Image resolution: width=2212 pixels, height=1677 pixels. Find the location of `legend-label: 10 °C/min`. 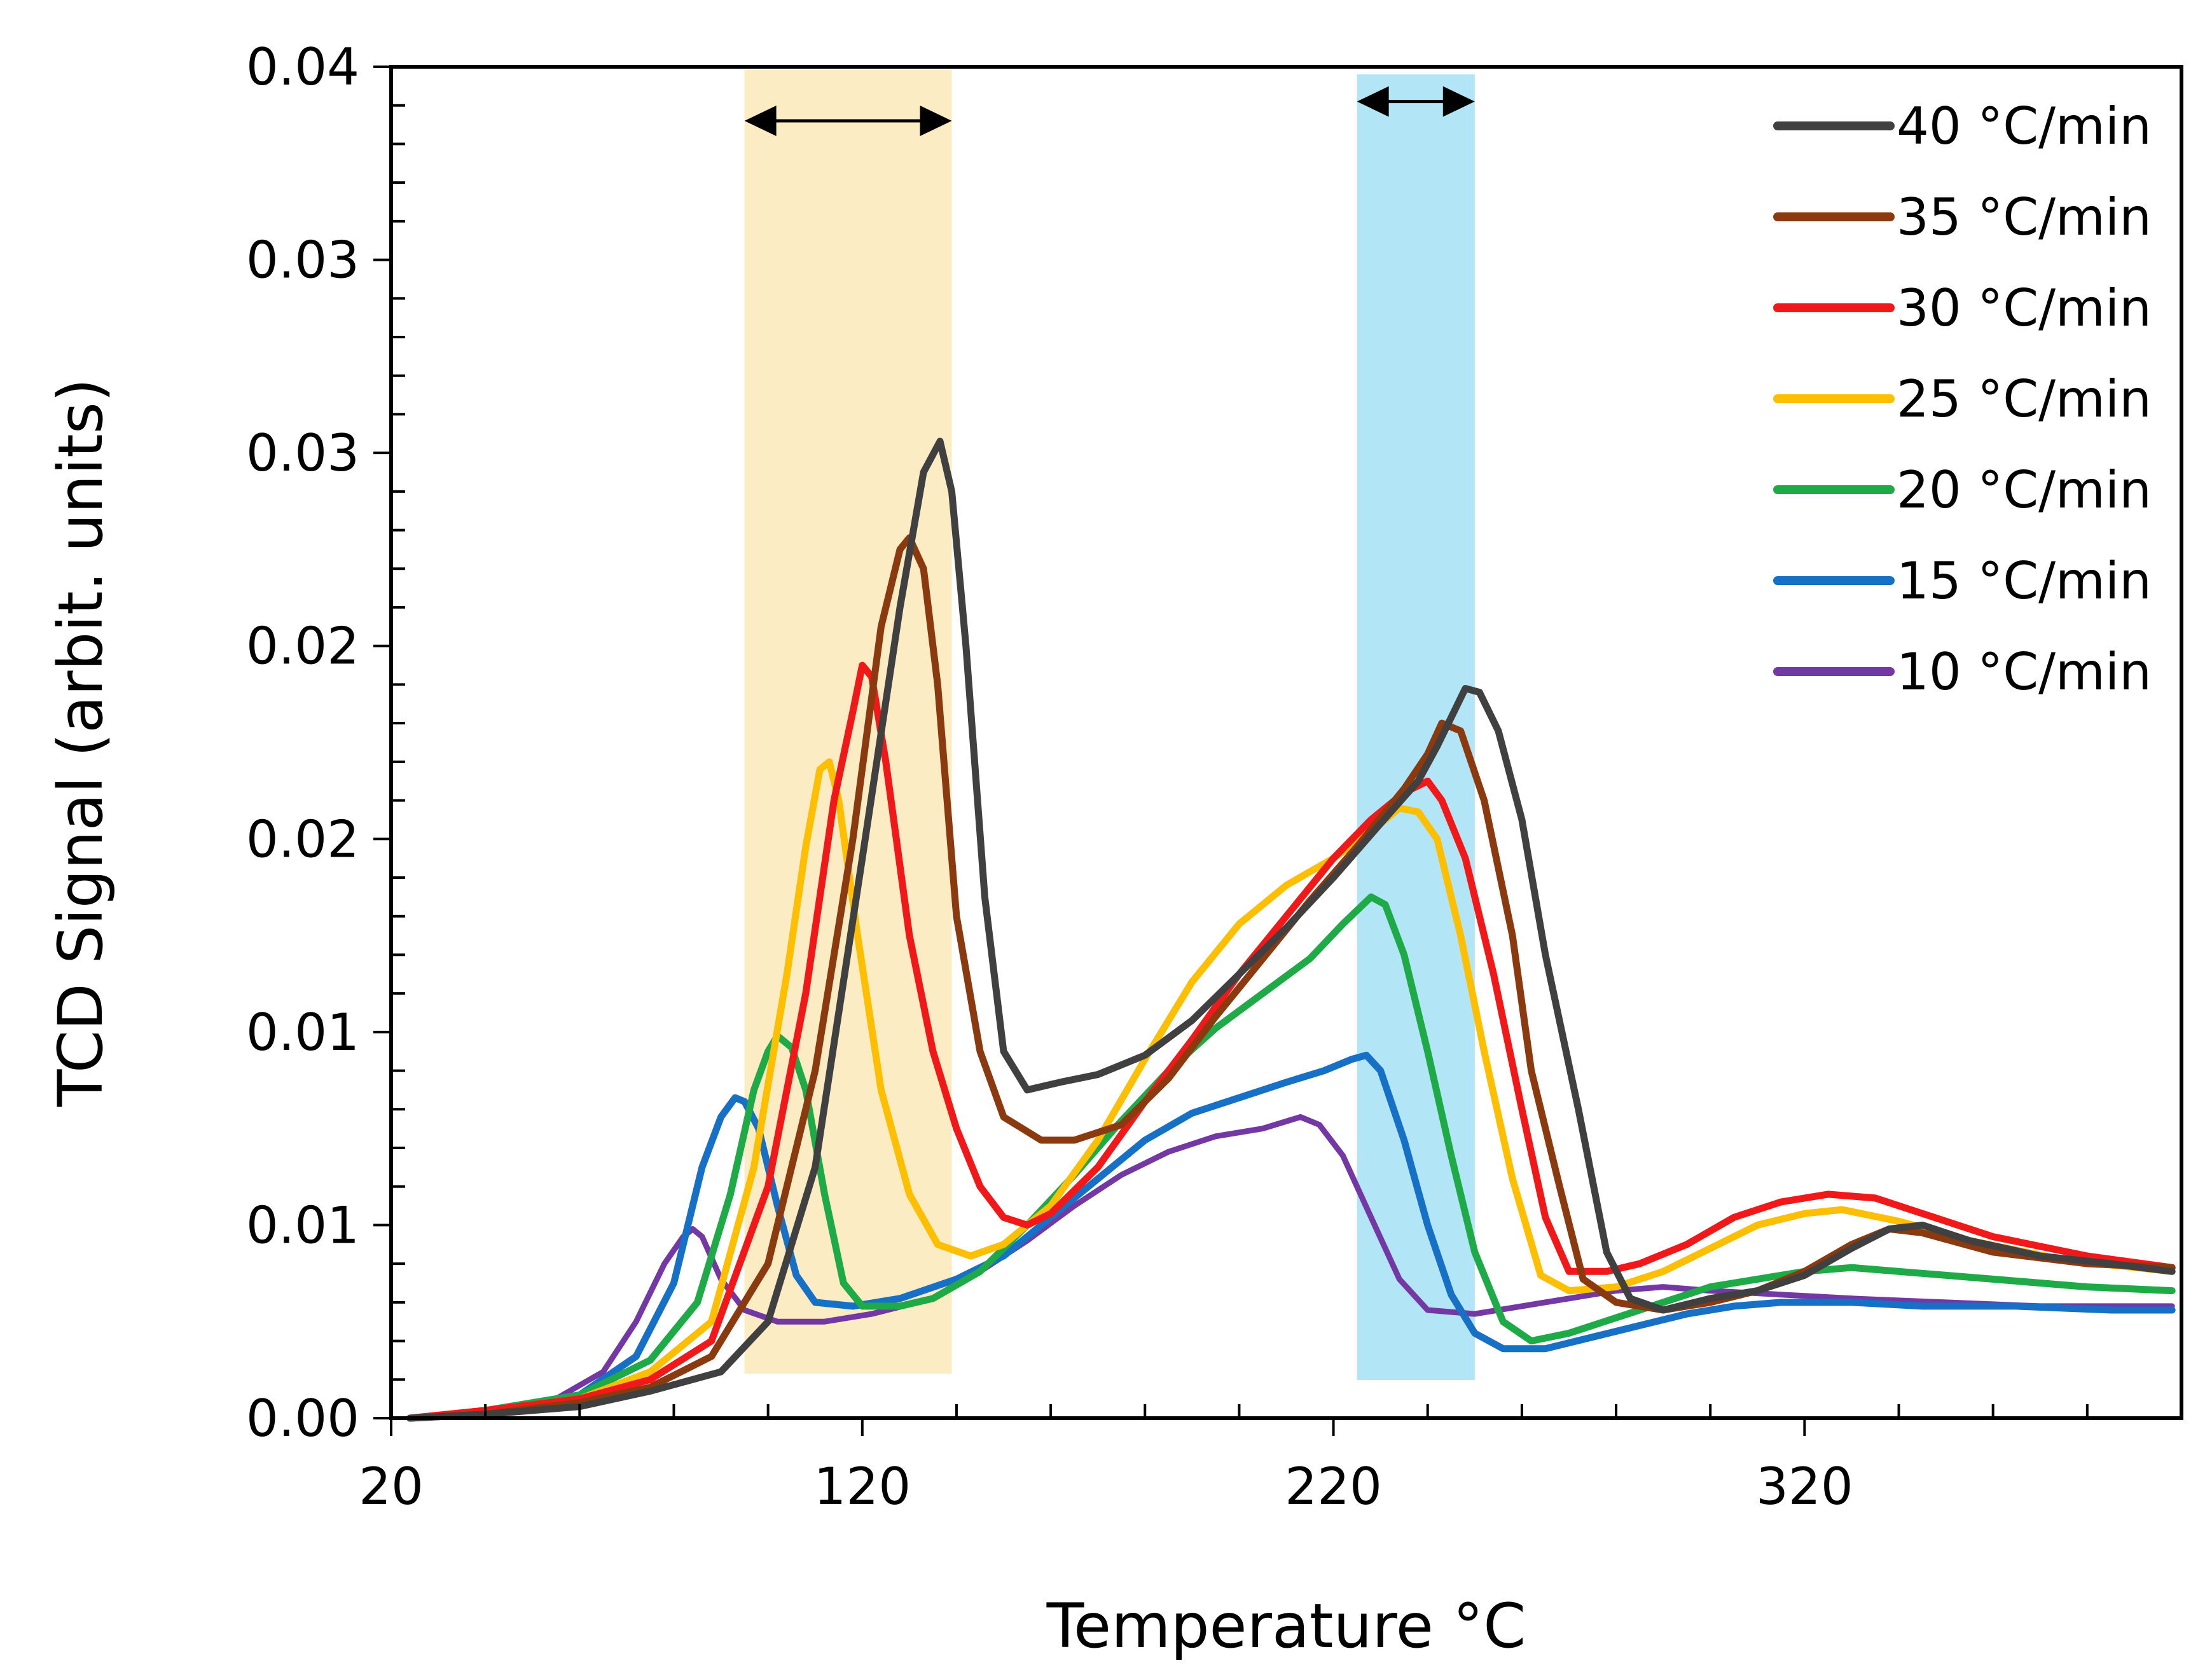

legend-label: 10 °C/min is located at coordinates (2025, 671).